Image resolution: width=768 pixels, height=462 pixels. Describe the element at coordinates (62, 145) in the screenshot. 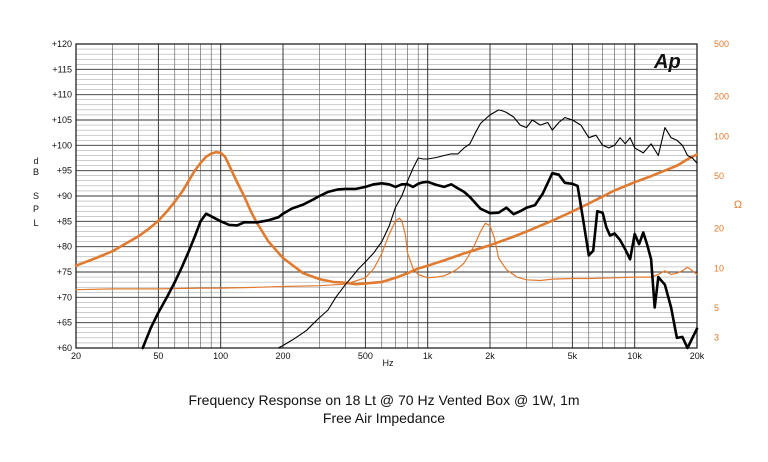

I see `y-tick-label: +100` at that location.